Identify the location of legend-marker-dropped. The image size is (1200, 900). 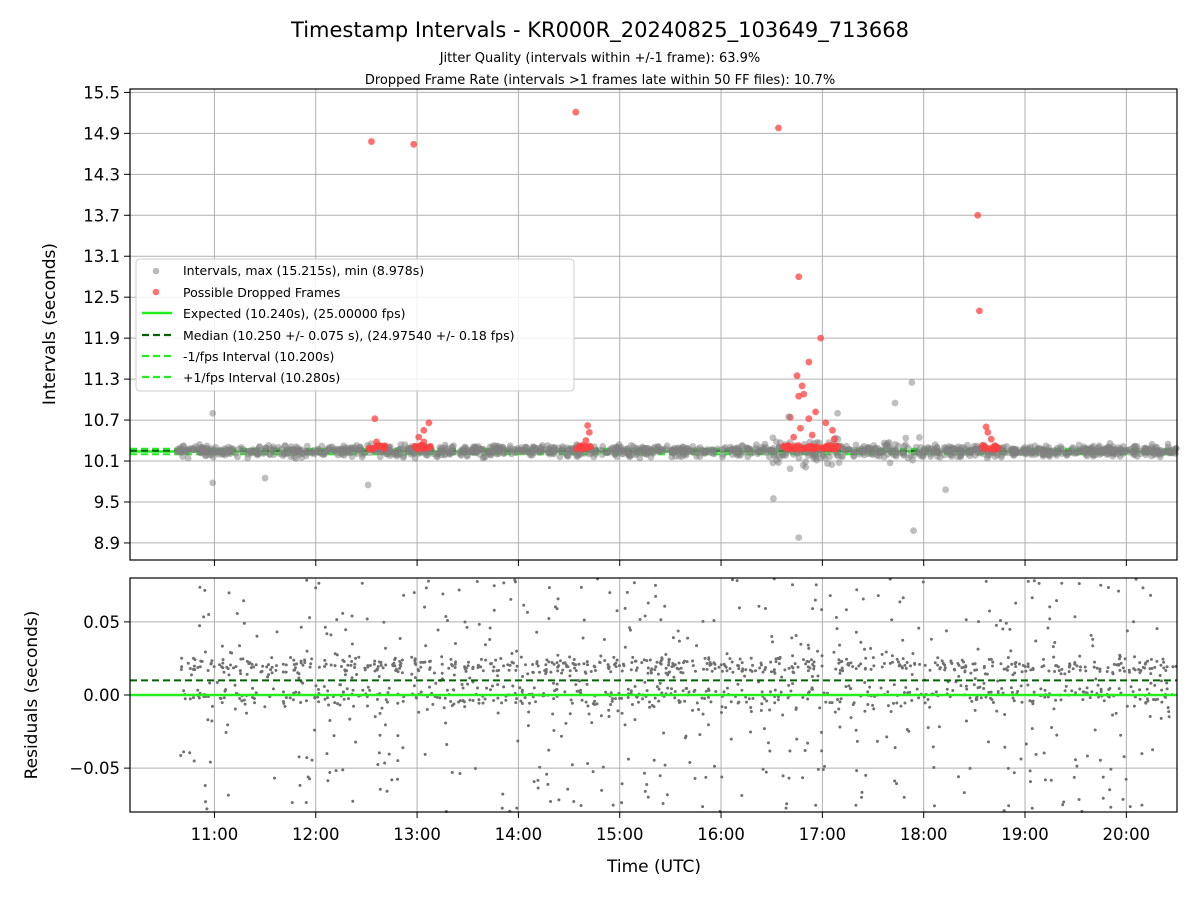
(156, 292).